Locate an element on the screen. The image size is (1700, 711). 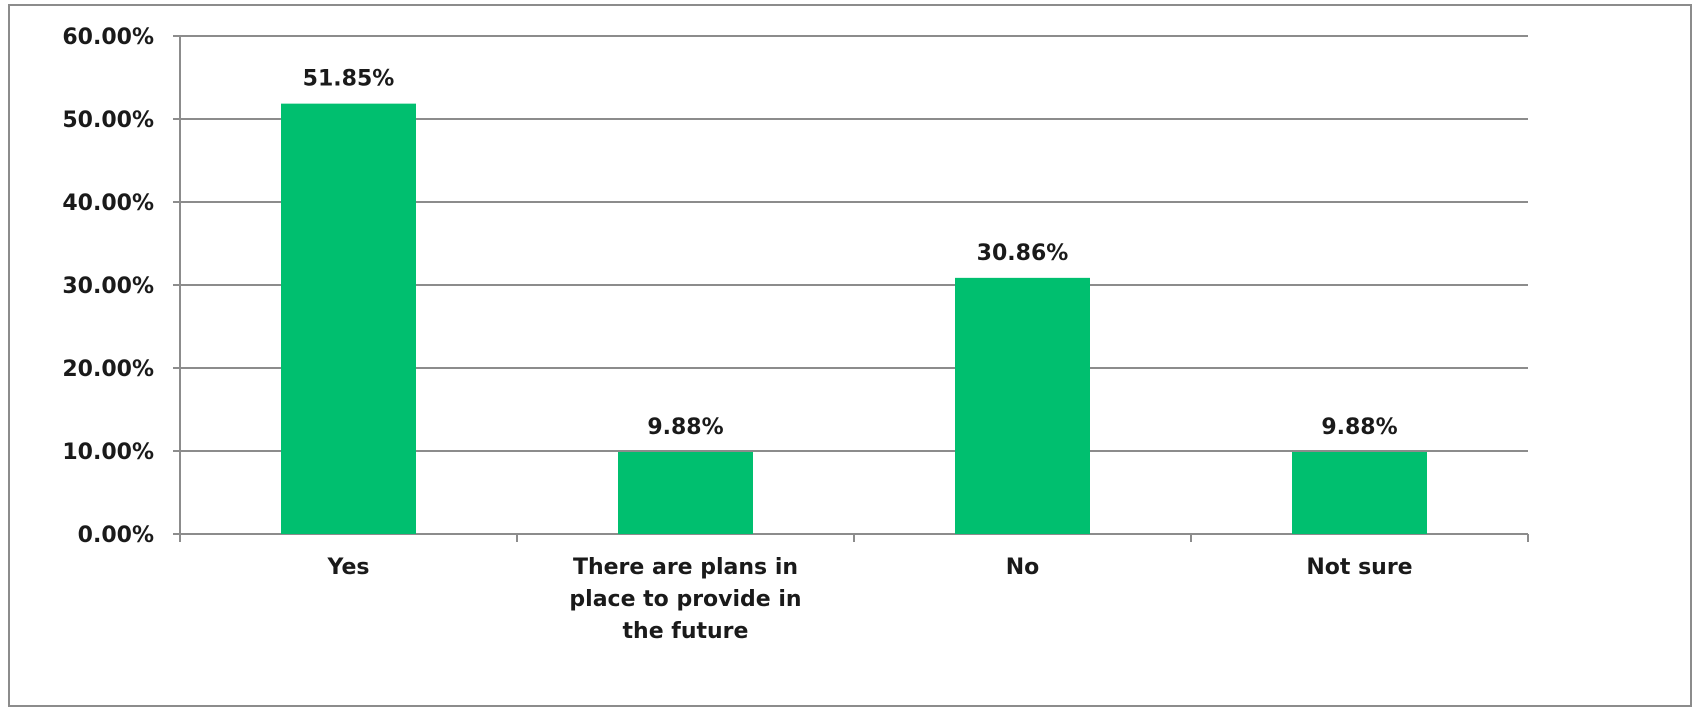
x-category-label: No is located at coordinates (1023, 567).